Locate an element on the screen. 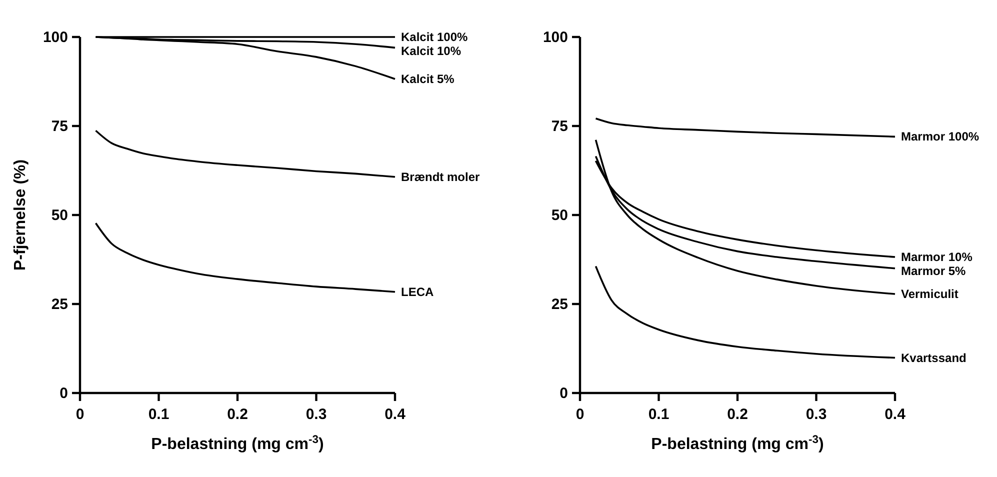 This screenshot has width=997, height=477. series-label: Marmor 10% is located at coordinates (937, 257).